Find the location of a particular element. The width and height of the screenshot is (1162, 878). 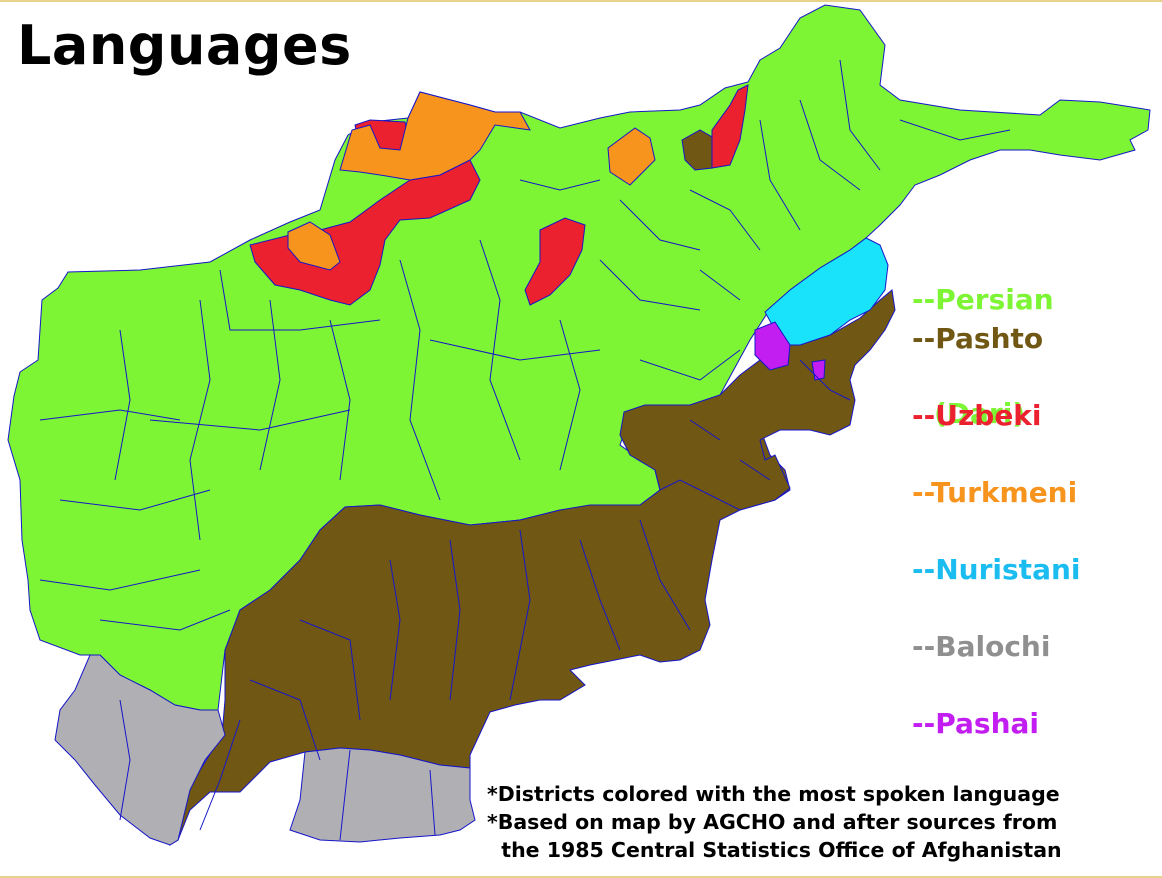

nuristani-region is located at coordinates (826, 291).